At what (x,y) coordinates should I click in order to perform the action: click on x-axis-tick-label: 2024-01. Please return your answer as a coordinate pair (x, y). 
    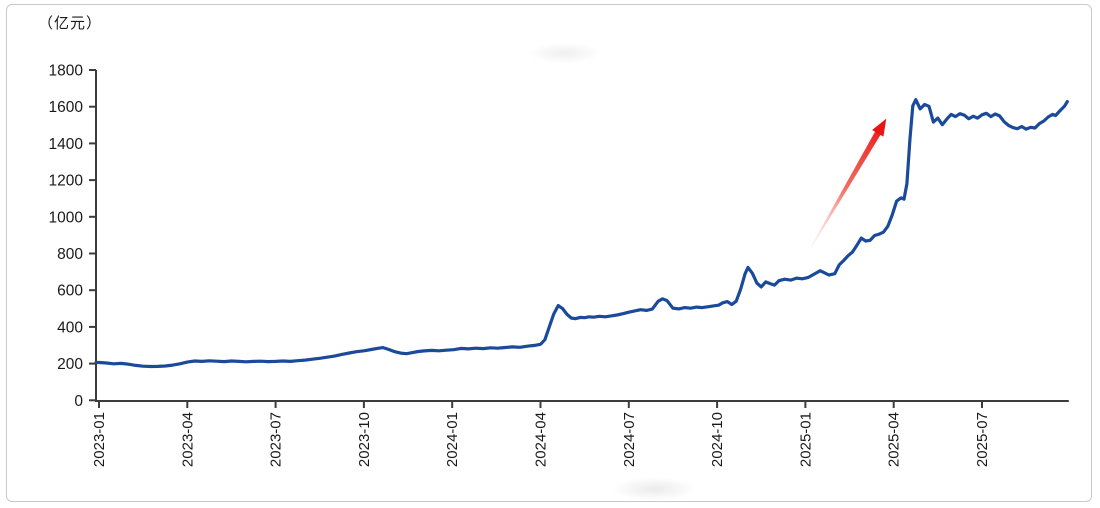
    Looking at the image, I should click on (452, 439).